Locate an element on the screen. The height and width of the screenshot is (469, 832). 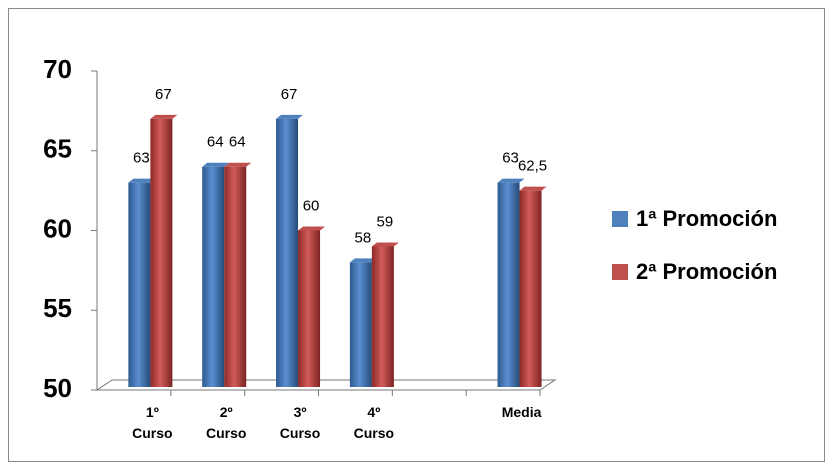
x-tick-label: 4º Curso is located at coordinates (374, 422).